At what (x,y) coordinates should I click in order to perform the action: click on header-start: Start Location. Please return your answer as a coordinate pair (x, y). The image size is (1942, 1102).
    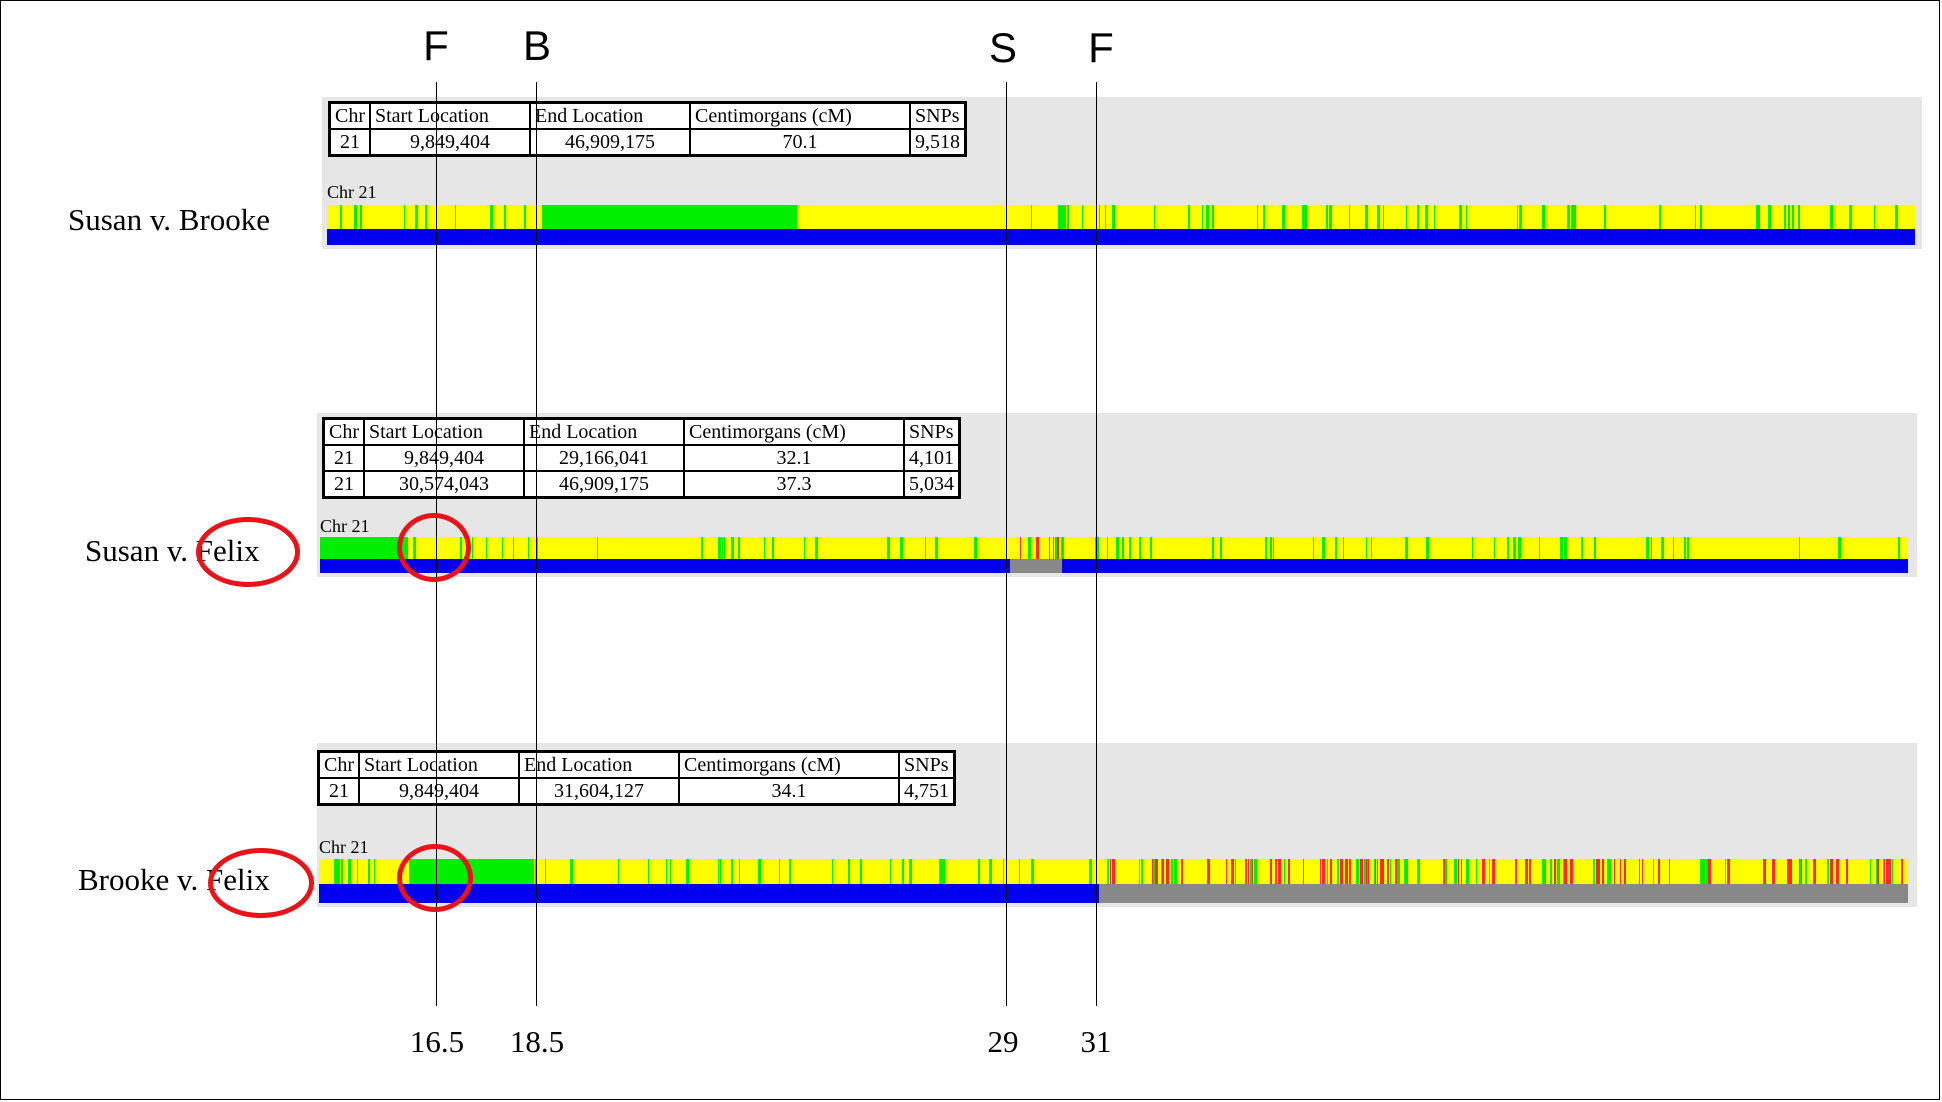
    Looking at the image, I should click on (444, 431).